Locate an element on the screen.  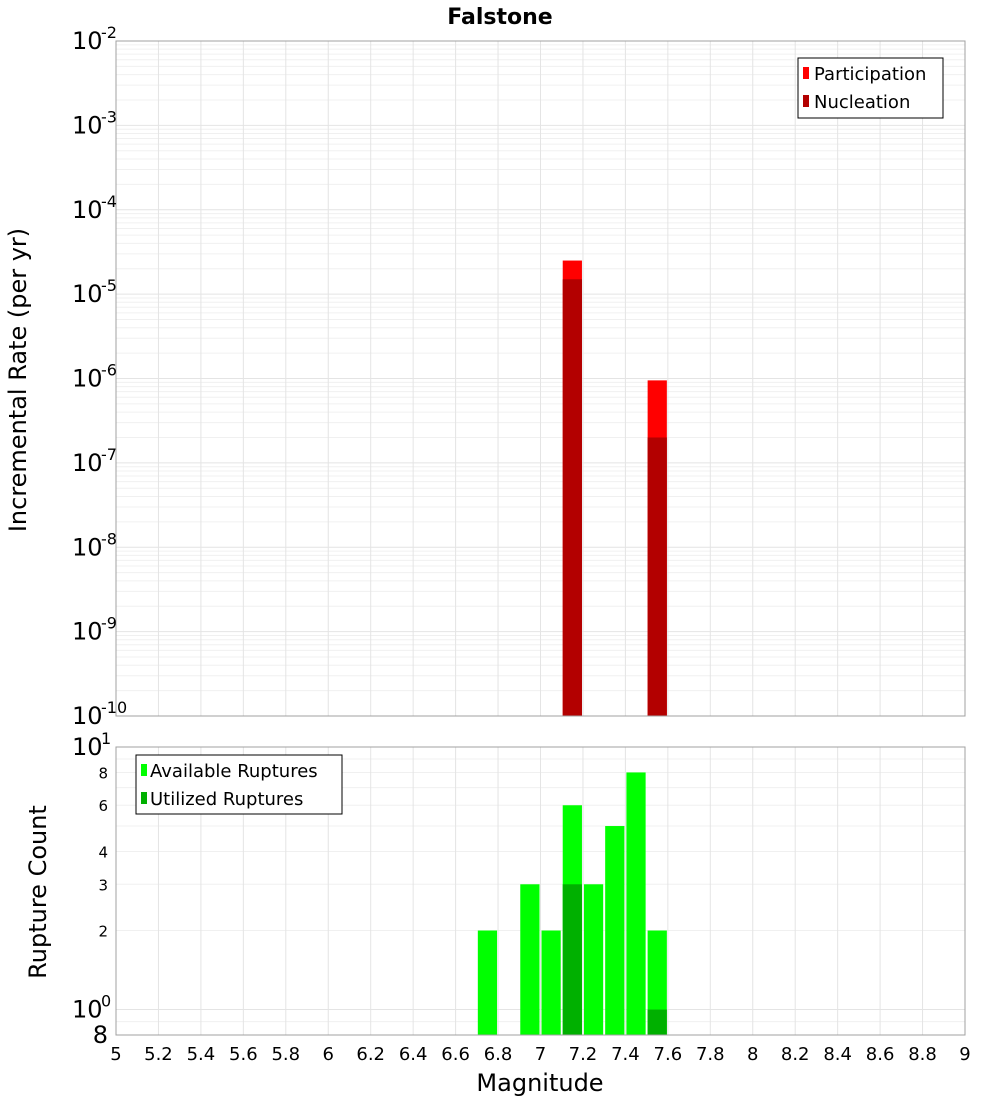
rate-legend: Participation Nucleation is located at coordinates (870, 88).